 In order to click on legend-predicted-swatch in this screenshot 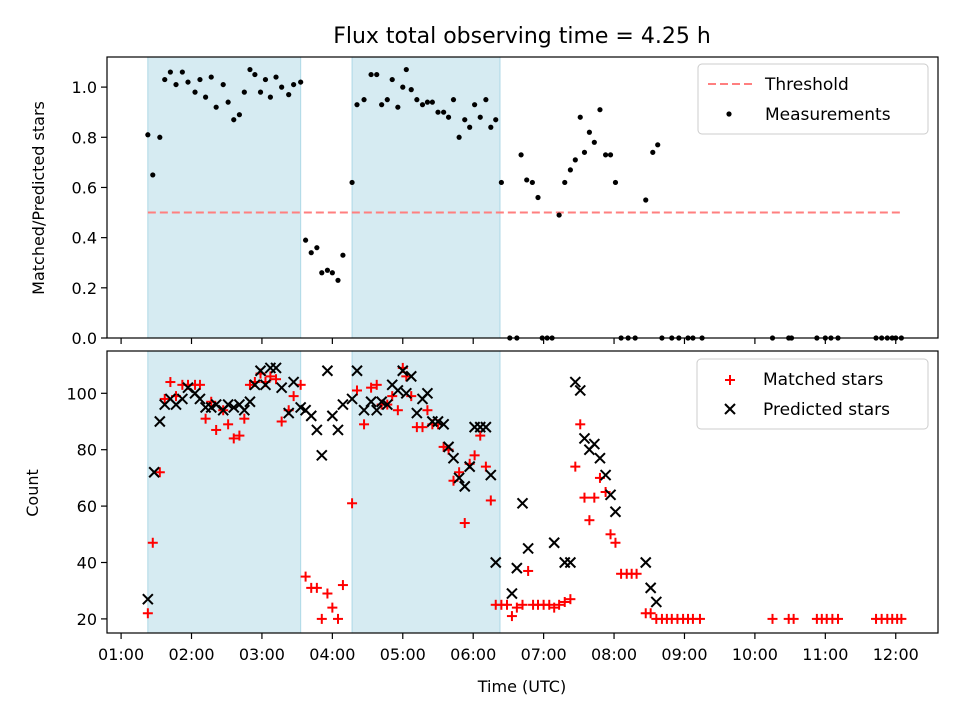, I will do `click(730, 409)`.